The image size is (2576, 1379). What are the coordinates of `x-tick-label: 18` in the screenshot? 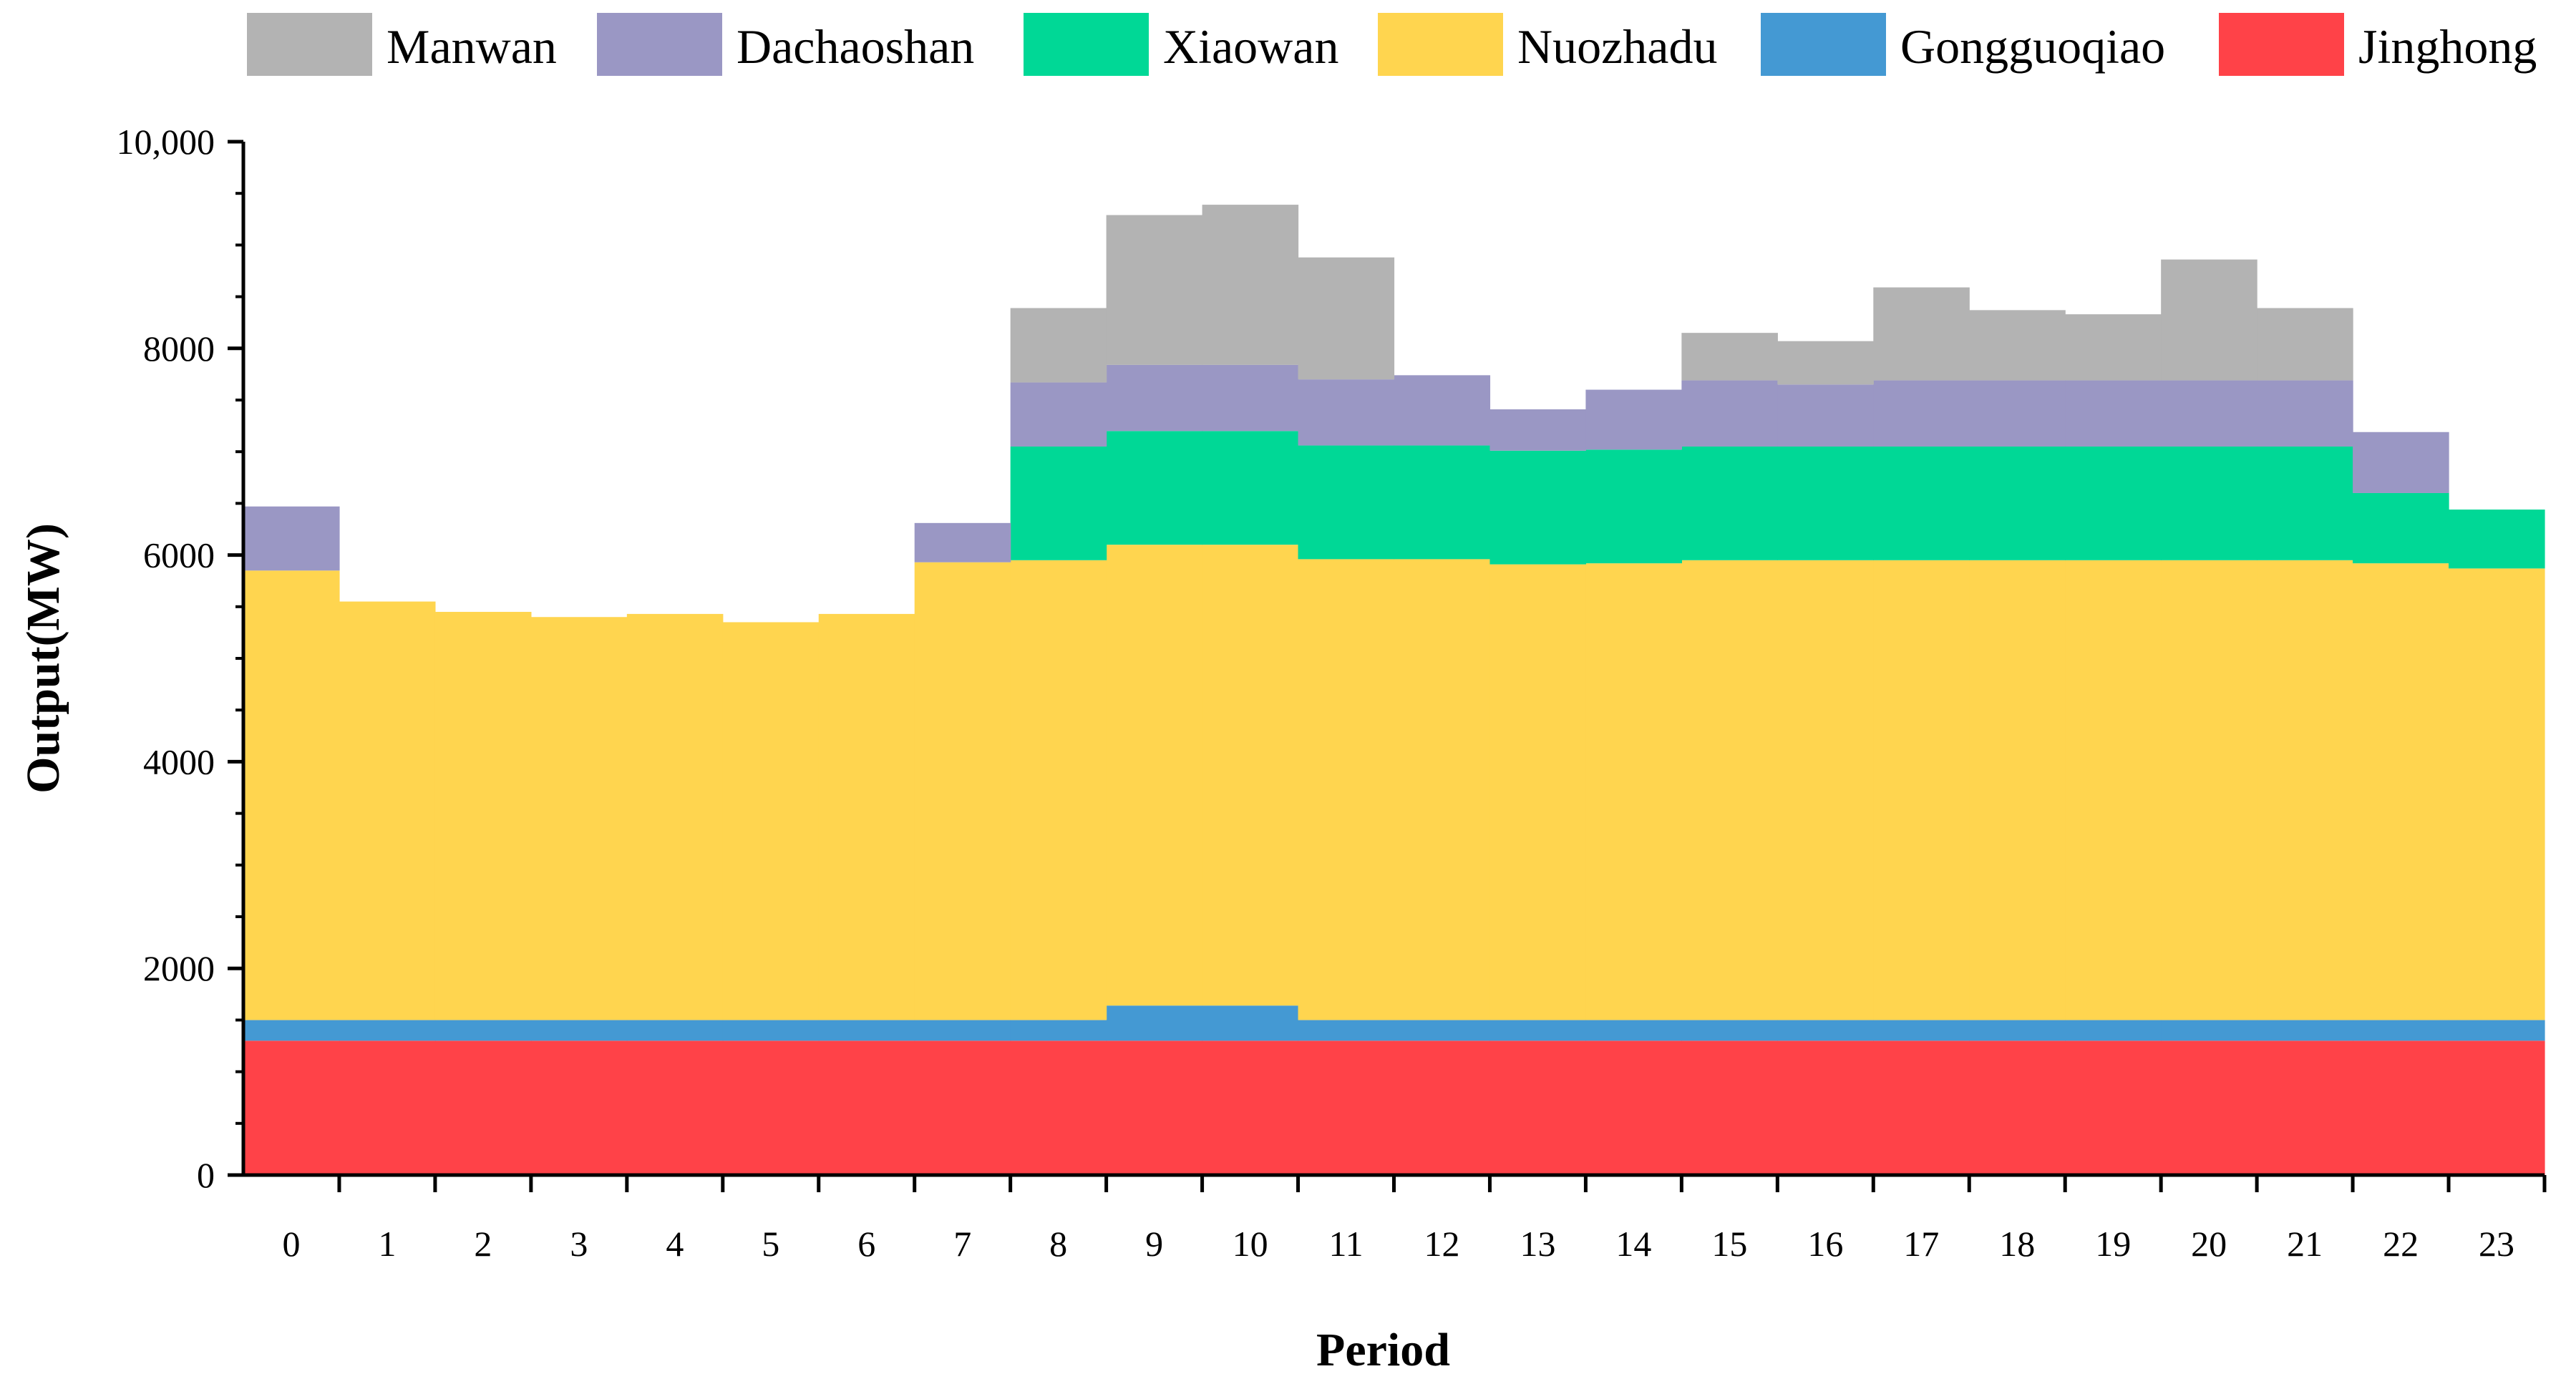 It's located at (2017, 1244).